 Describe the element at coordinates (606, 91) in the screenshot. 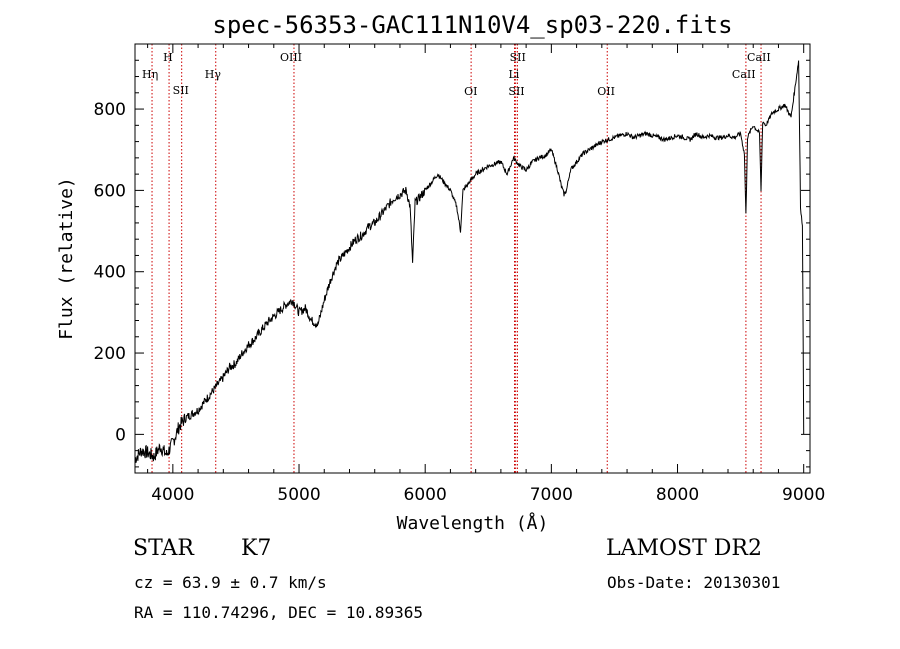

I see `spectral-line-label: OII` at that location.